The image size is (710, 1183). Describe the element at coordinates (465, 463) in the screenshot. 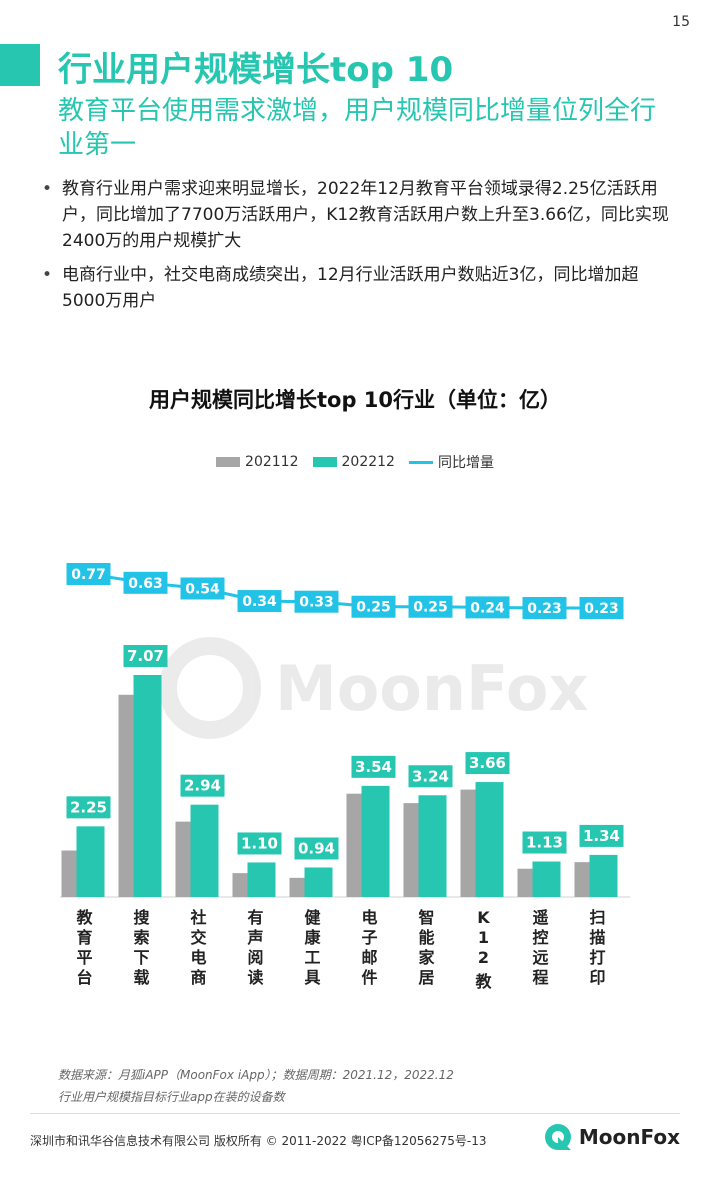

I see `legend-label: 同比增量` at that location.